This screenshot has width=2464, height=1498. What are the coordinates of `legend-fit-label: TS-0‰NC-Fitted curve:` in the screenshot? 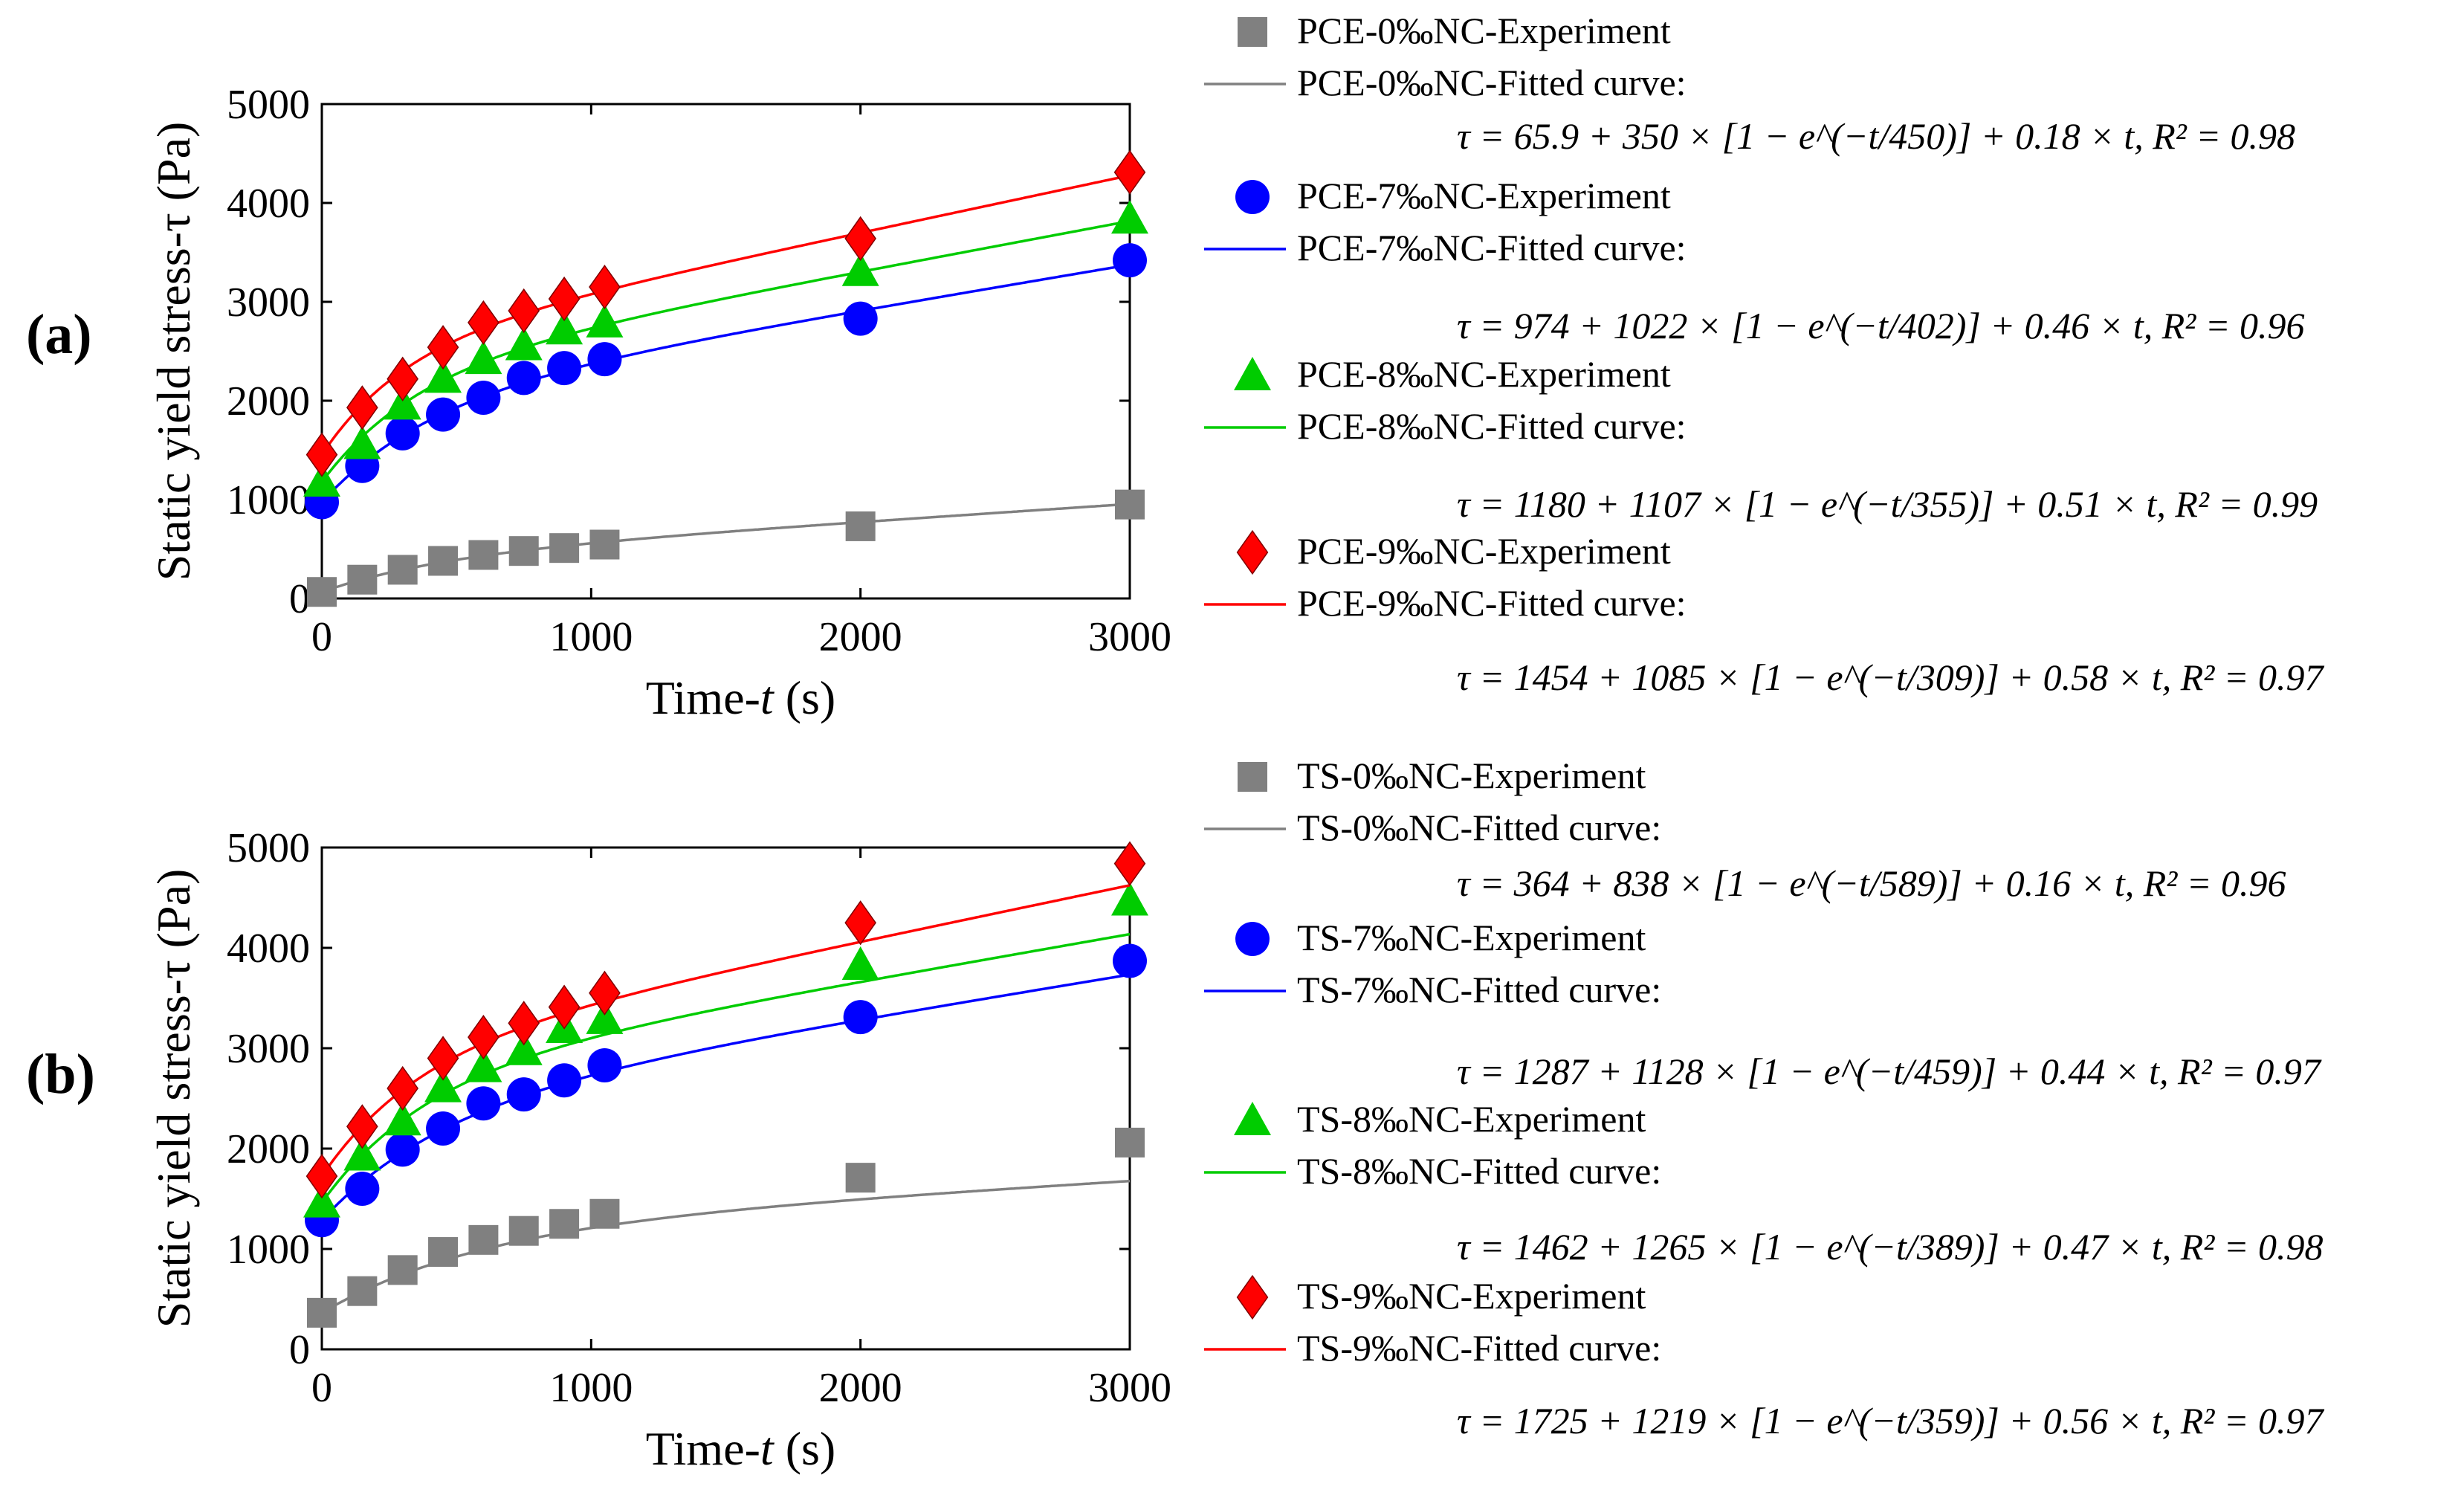 It's located at (1479, 827).